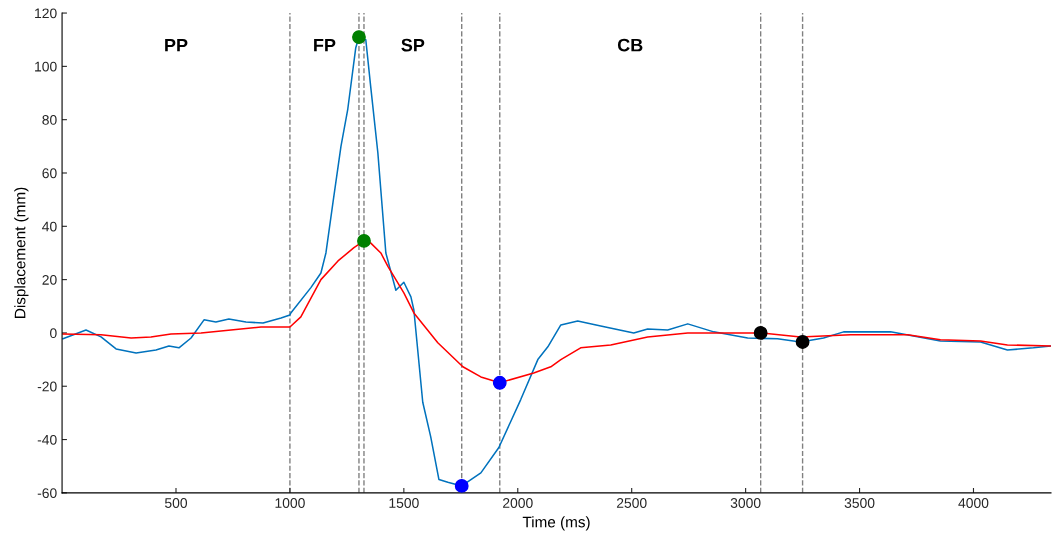 The height and width of the screenshot is (544, 1052). I want to click on x-tick-label: 2500, so click(631, 503).